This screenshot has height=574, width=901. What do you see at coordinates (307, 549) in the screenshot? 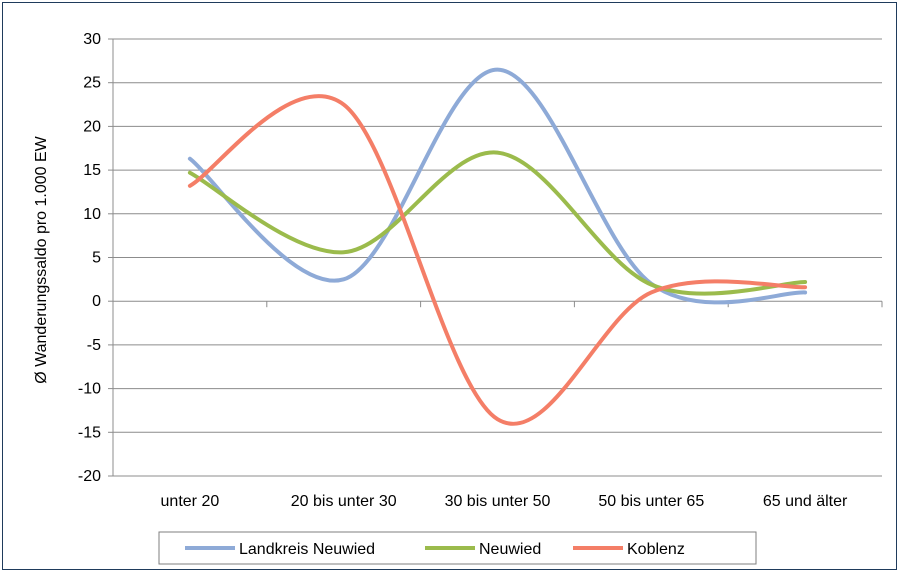
I see `legend-label: Landkreis Neuwied` at bounding box center [307, 549].